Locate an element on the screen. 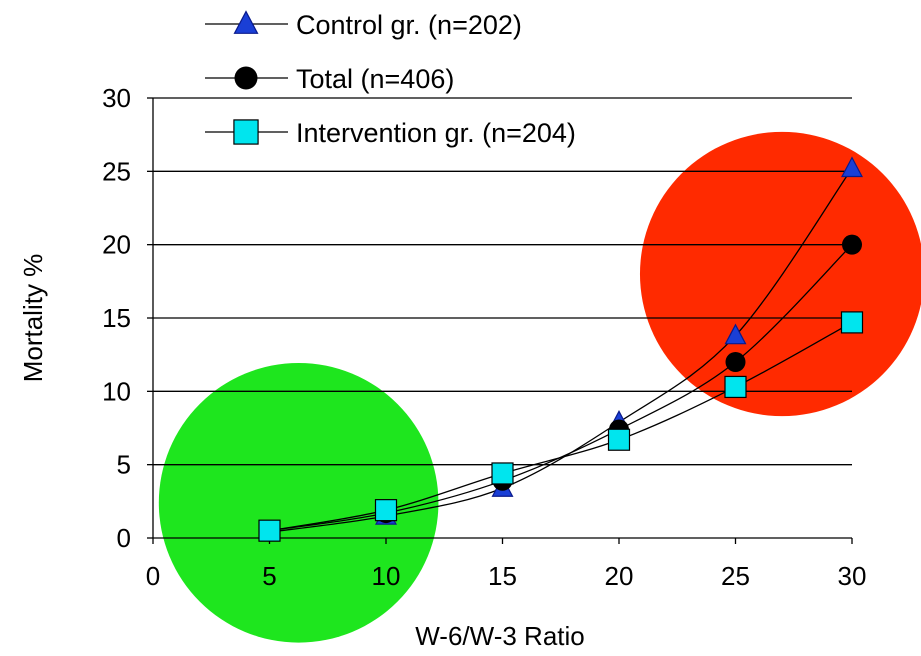 The image size is (921, 656). low-ratio-zone-circle is located at coordinates (298, 503).